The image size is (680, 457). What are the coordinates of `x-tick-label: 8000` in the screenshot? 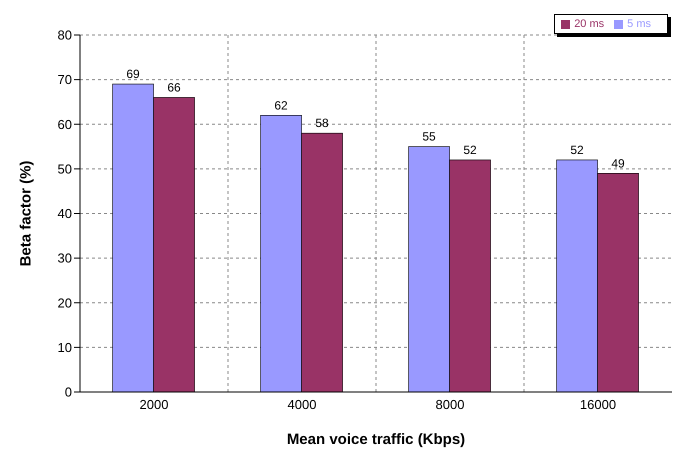 It's located at (450, 404).